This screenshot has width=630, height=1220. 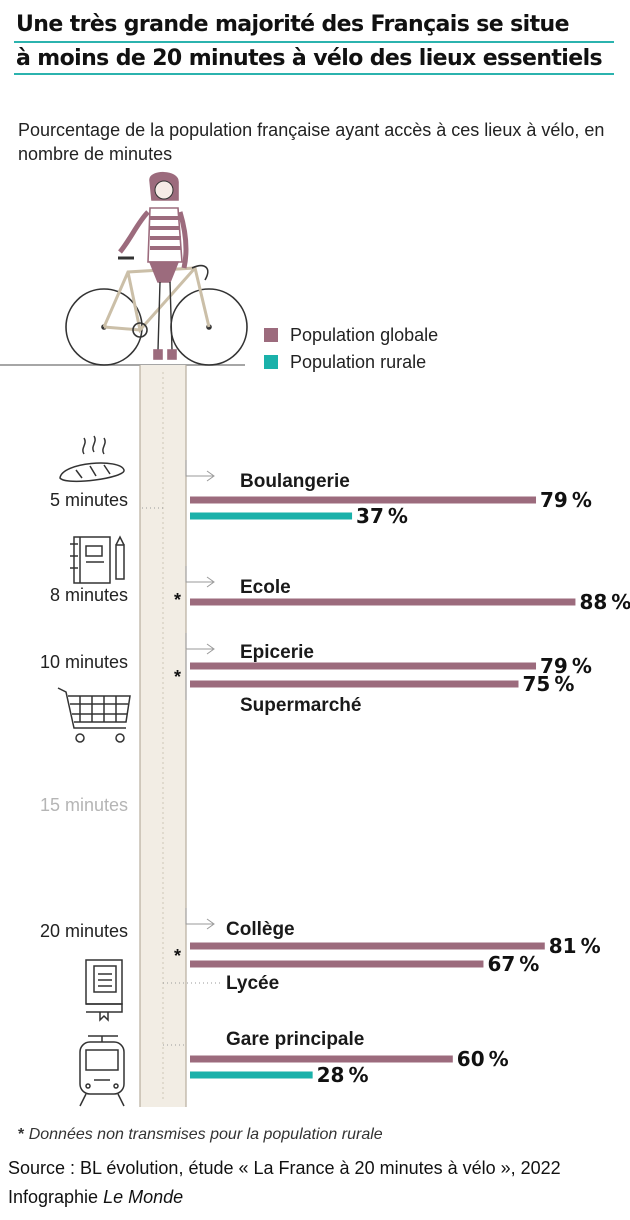 I want to click on credit-prefix: Infographie, so click(x=53, y=1197).